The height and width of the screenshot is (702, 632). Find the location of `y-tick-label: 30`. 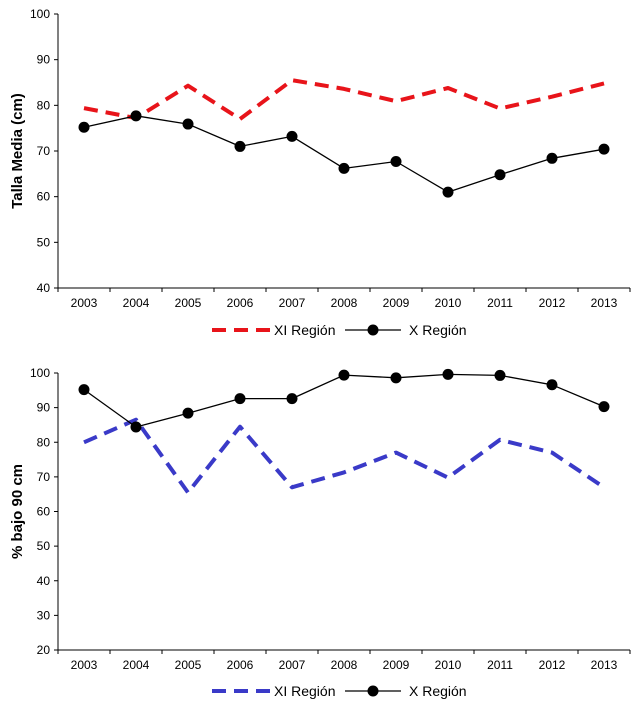

y-tick-label: 30 is located at coordinates (44, 615).